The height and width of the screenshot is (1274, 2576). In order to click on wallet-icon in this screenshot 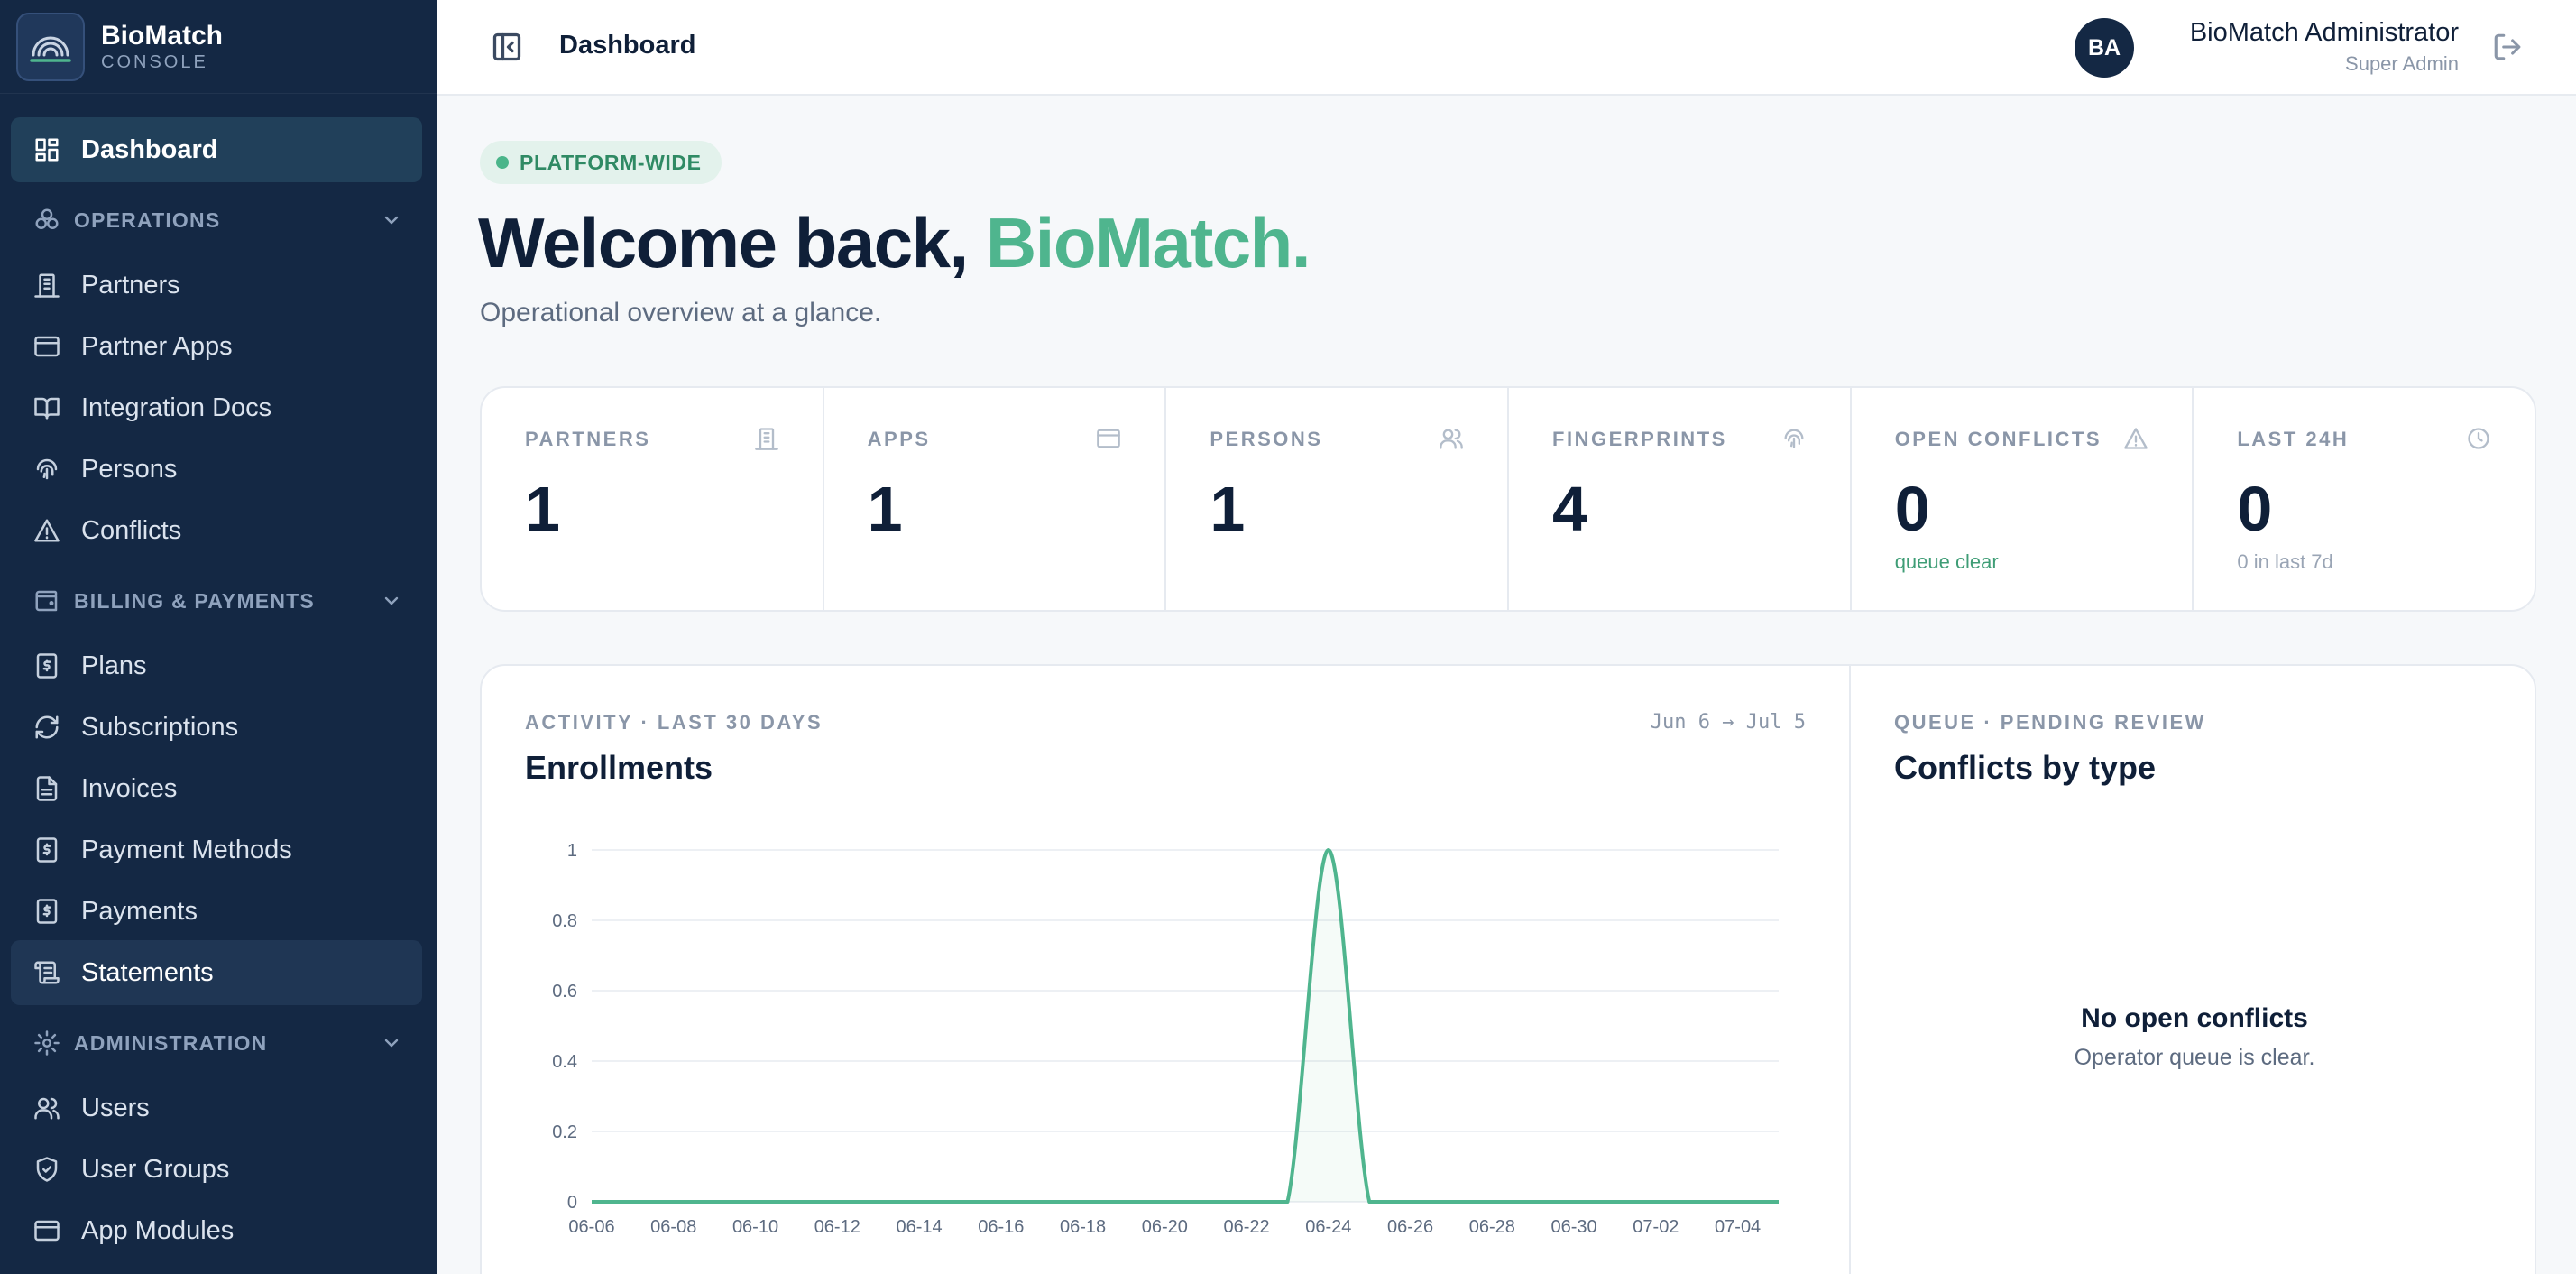, I will do `click(47, 600)`.